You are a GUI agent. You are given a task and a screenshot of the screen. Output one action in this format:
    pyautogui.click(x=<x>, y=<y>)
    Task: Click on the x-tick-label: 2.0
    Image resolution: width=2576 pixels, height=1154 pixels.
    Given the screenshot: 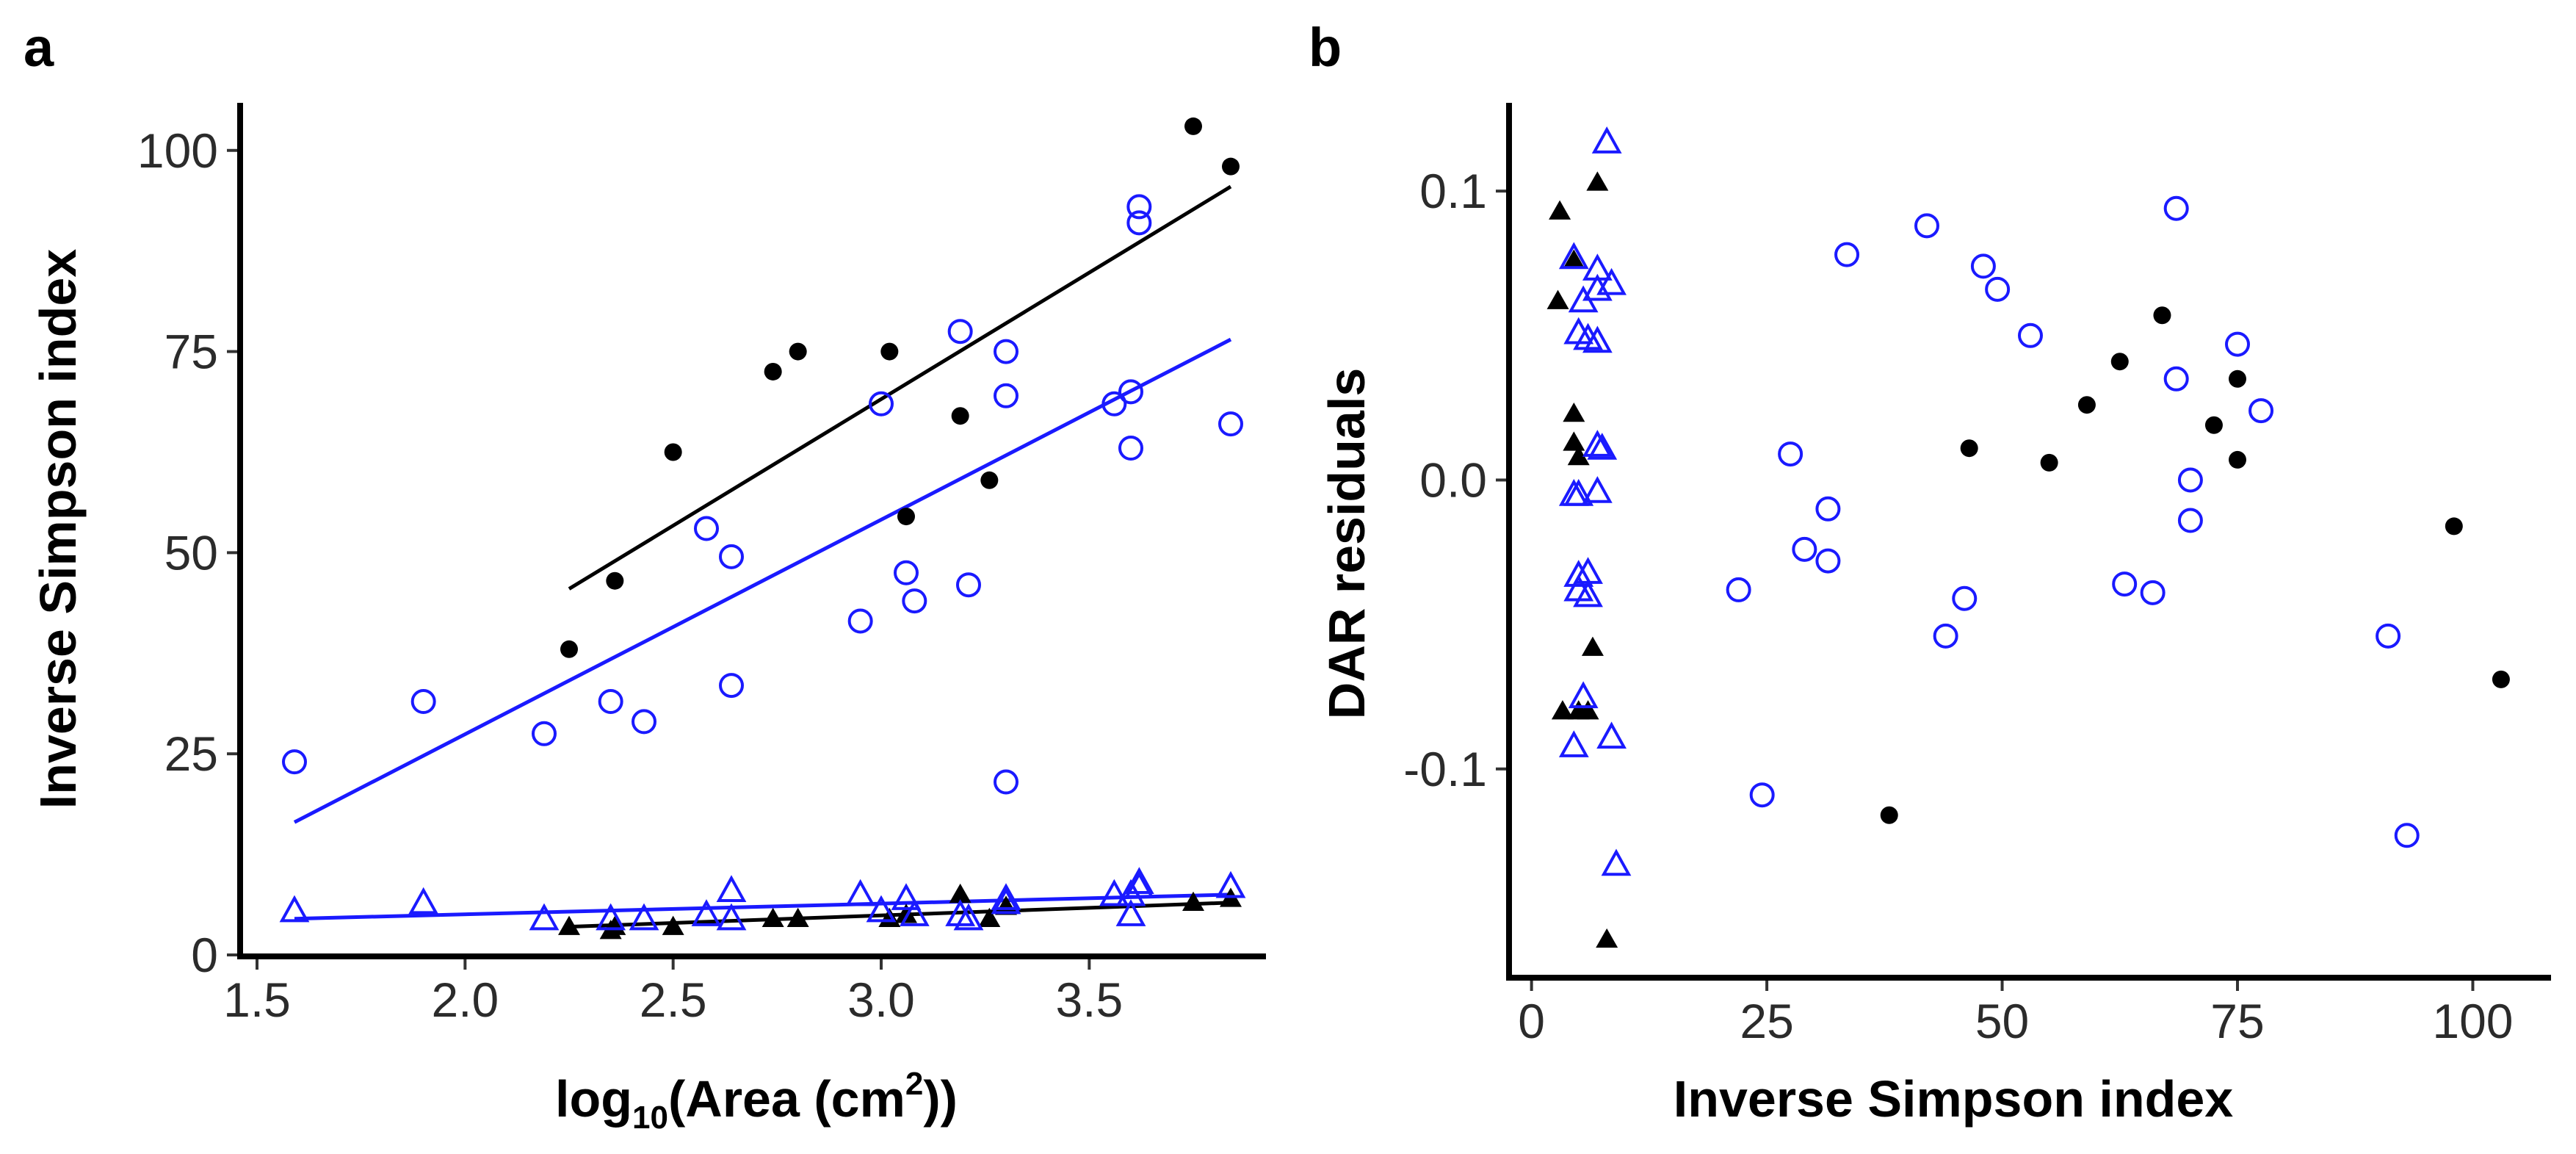 What is the action you would take?
    pyautogui.click(x=465, y=1000)
    